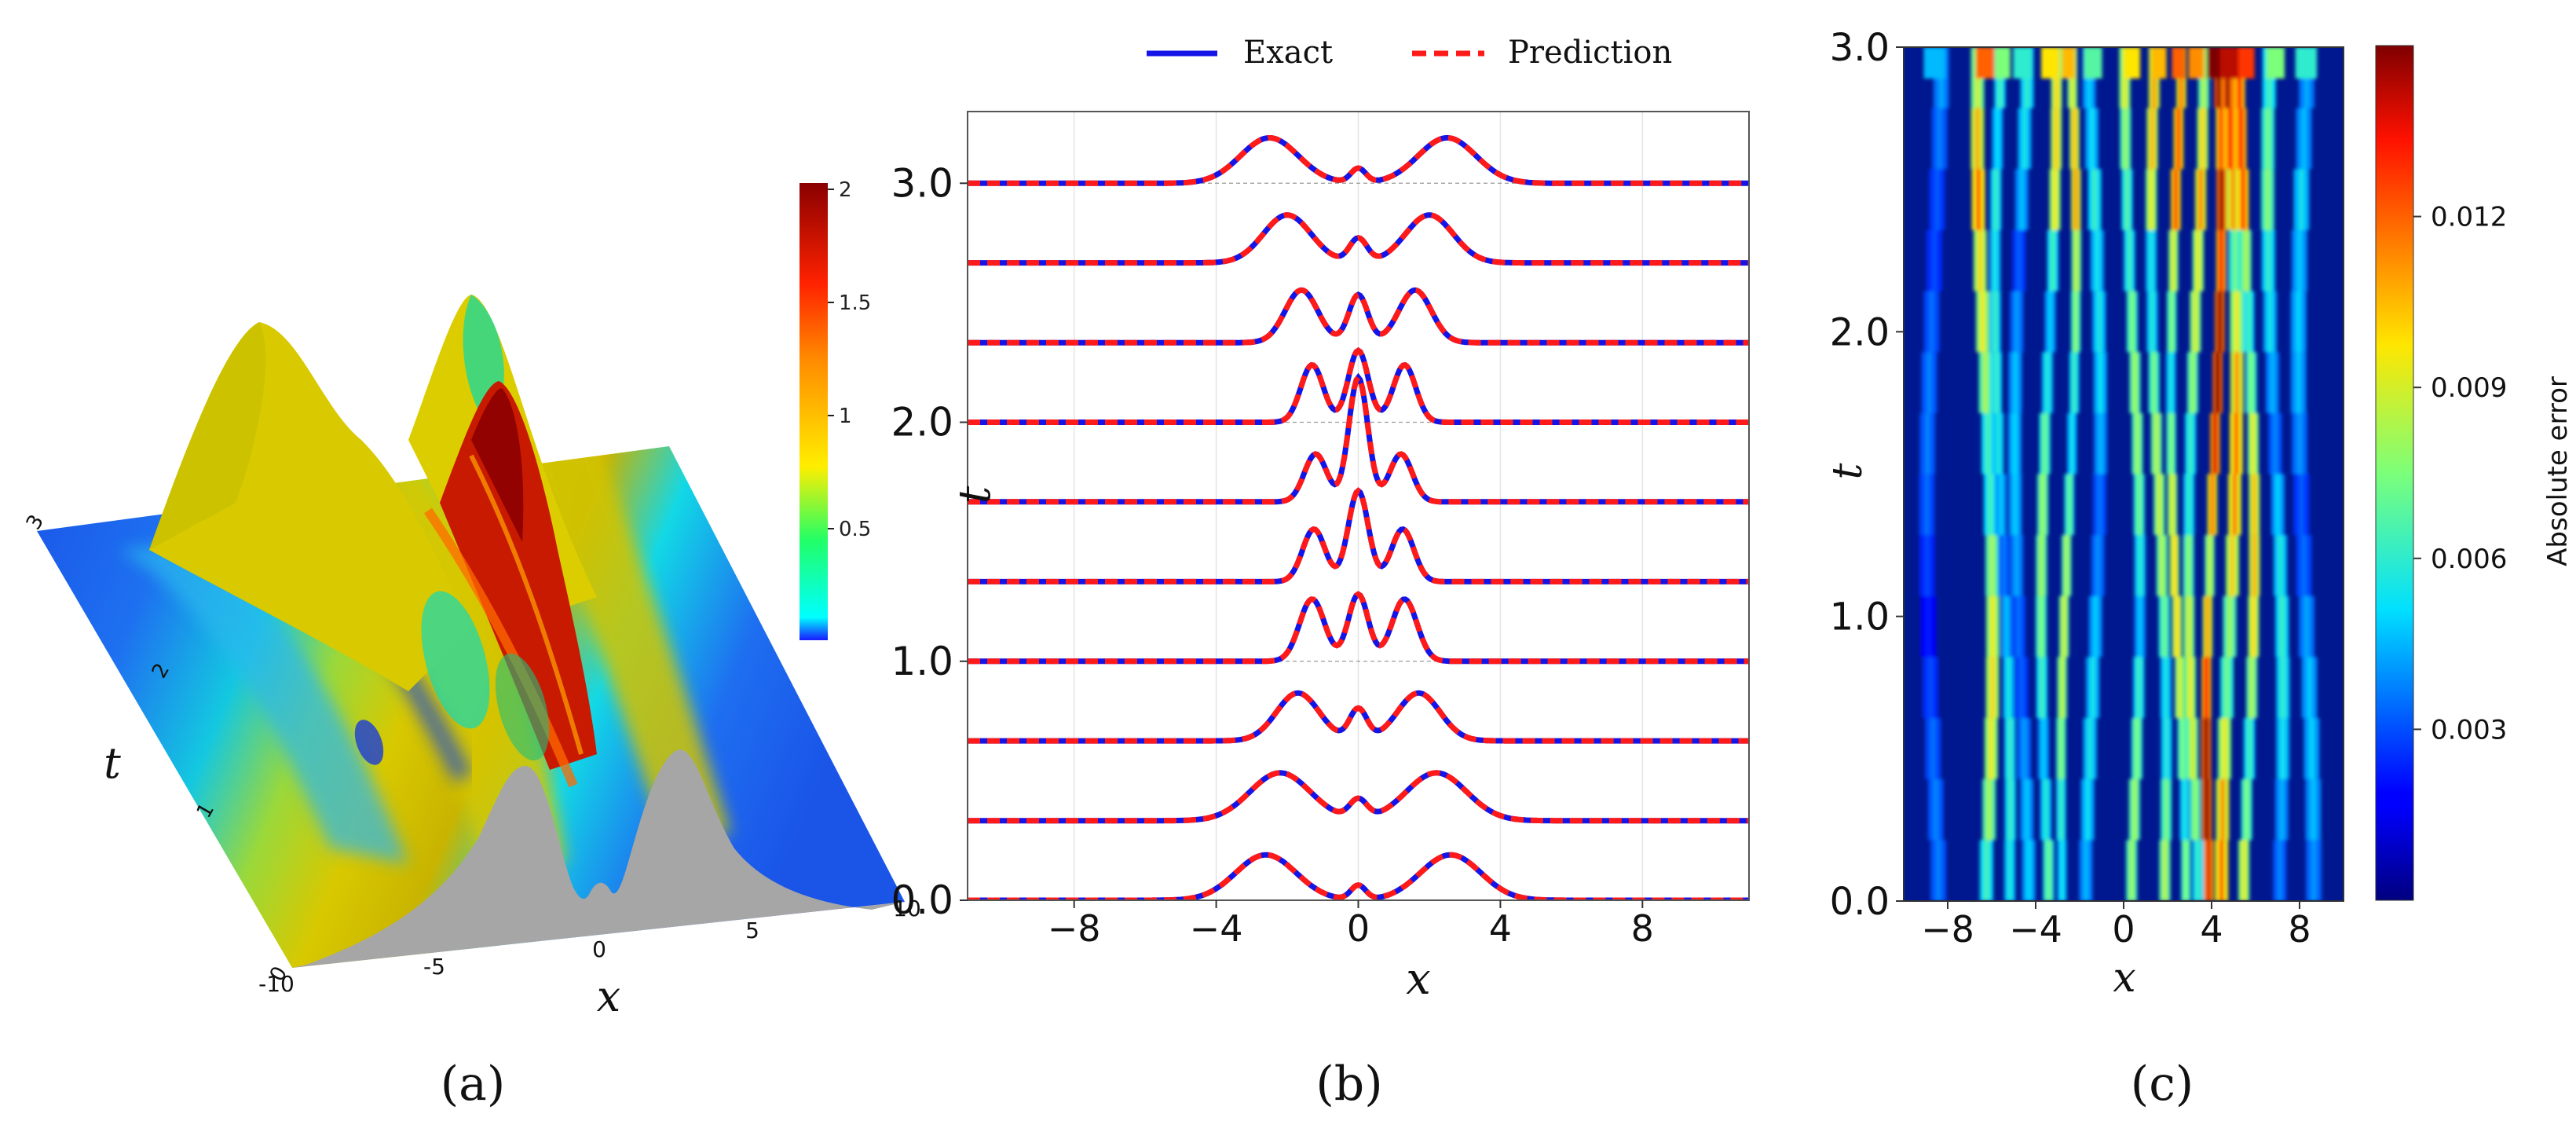 Image resolution: width=2576 pixels, height=1143 pixels. I want to click on x-tick: 10, so click(907, 908).